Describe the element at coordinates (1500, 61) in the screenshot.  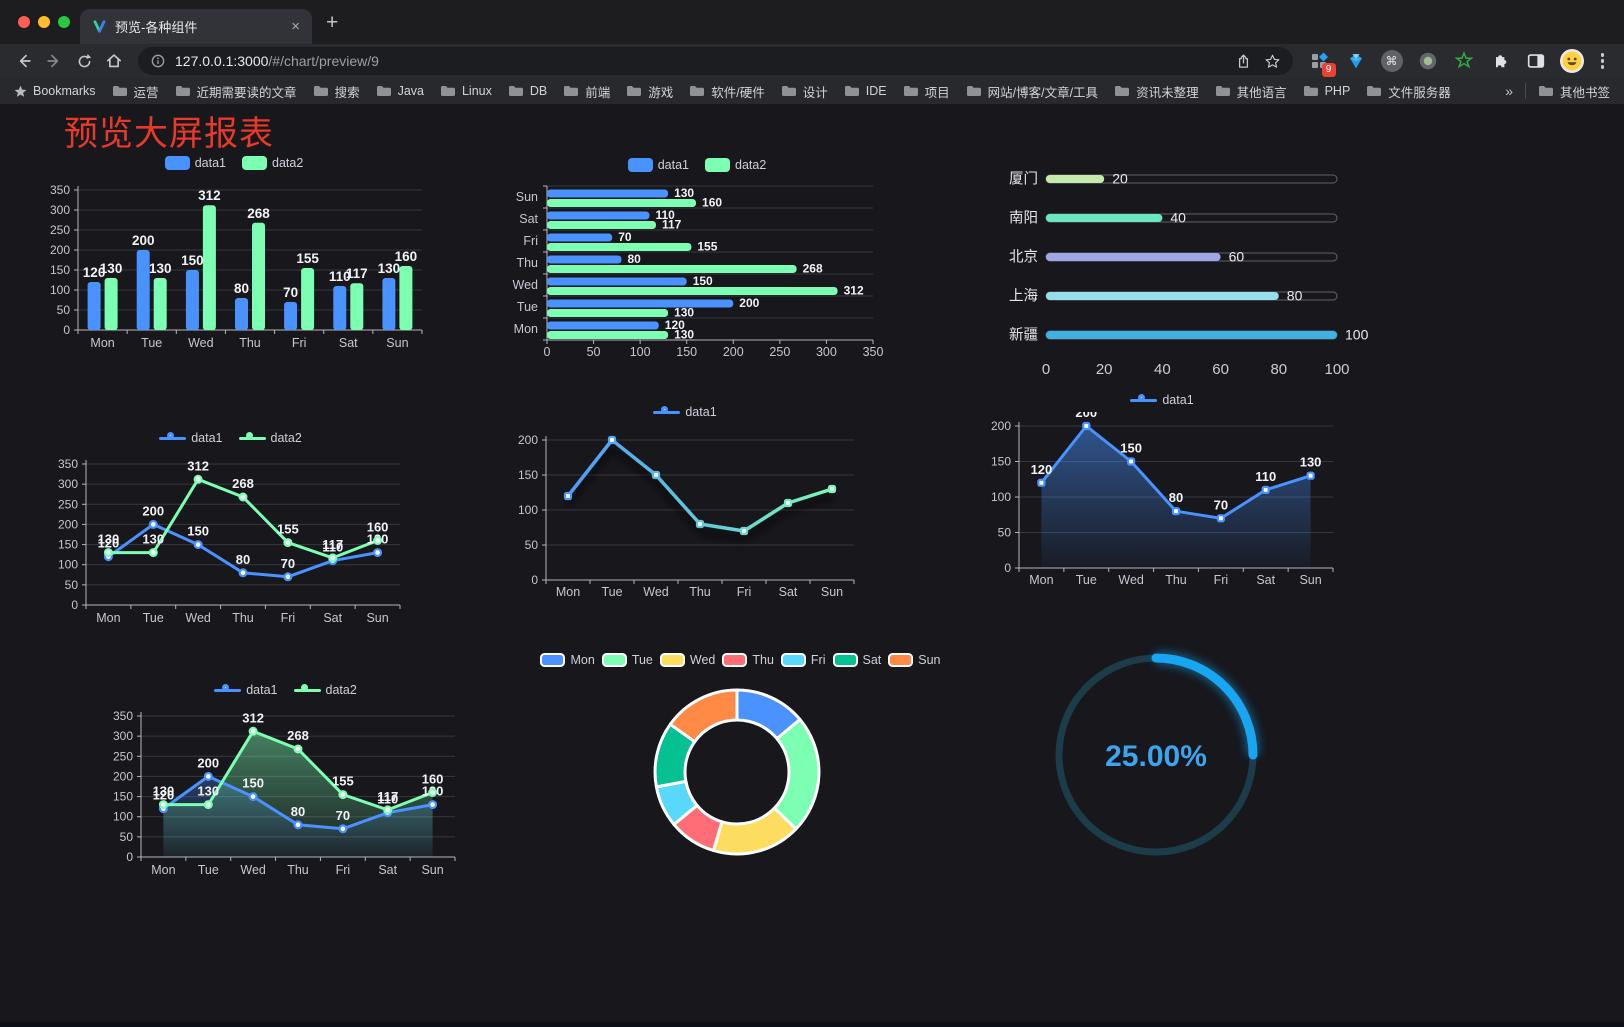
I see `extensions-puzzle-icon` at that location.